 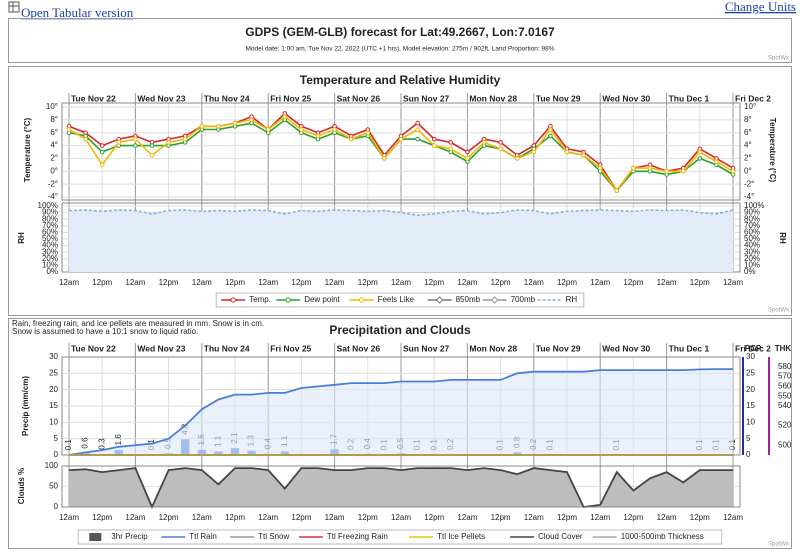 What do you see at coordinates (626, 98) in the screenshot?
I see `day-label: Wed Nov 30` at bounding box center [626, 98].